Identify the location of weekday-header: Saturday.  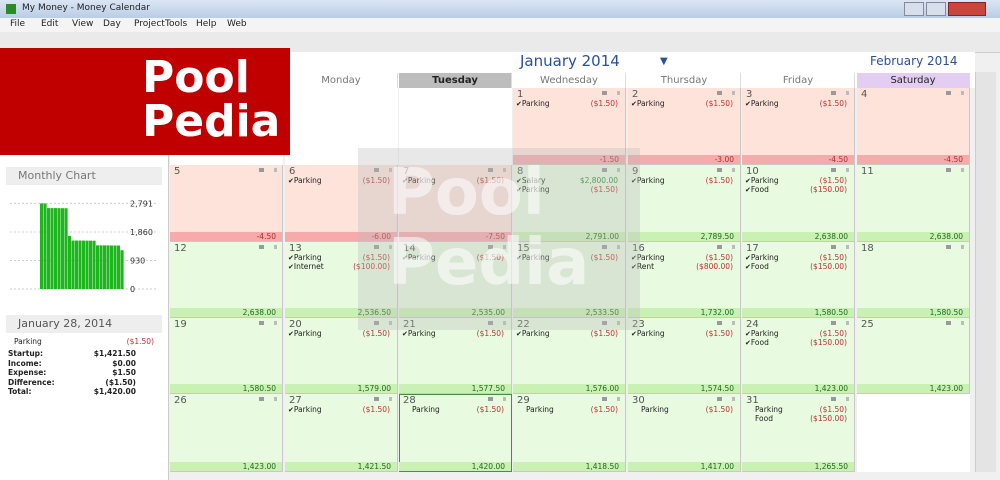
(913, 80).